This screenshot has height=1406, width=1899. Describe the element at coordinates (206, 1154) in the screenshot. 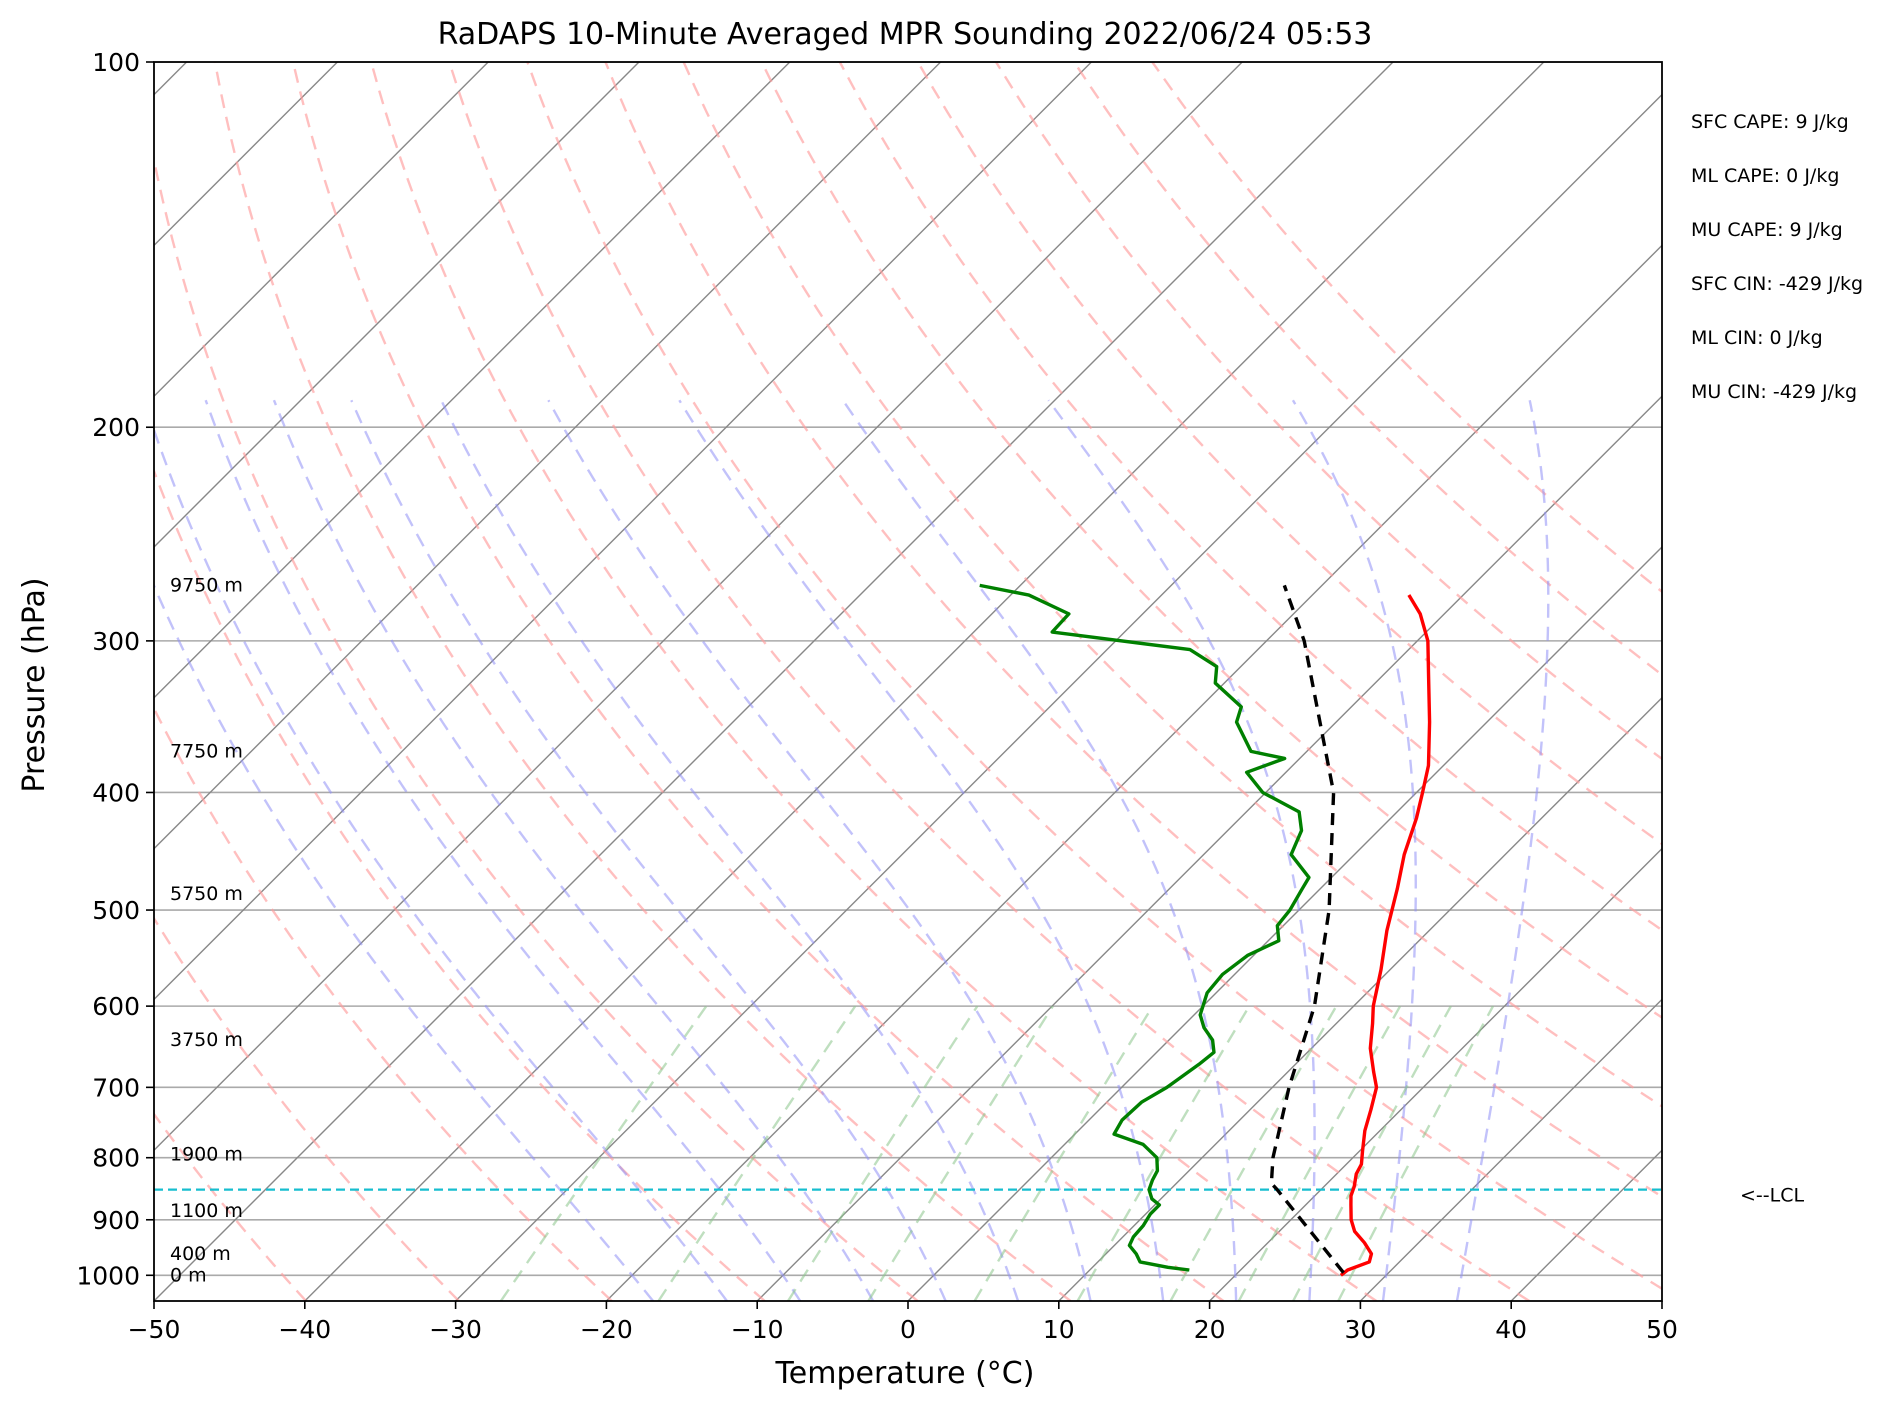

I see `height-label: 1900 m` at that location.